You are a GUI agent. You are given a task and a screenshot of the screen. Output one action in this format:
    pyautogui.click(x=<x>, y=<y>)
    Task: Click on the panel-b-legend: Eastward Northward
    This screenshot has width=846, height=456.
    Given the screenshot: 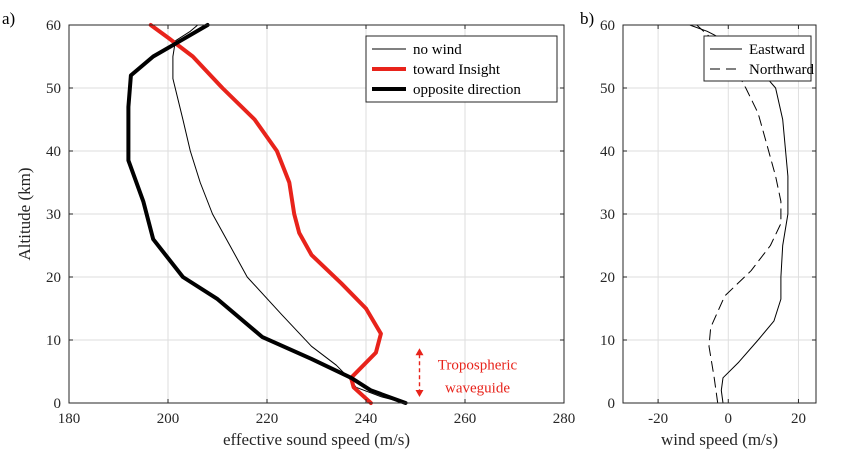 What is the action you would take?
    pyautogui.click(x=758, y=58)
    